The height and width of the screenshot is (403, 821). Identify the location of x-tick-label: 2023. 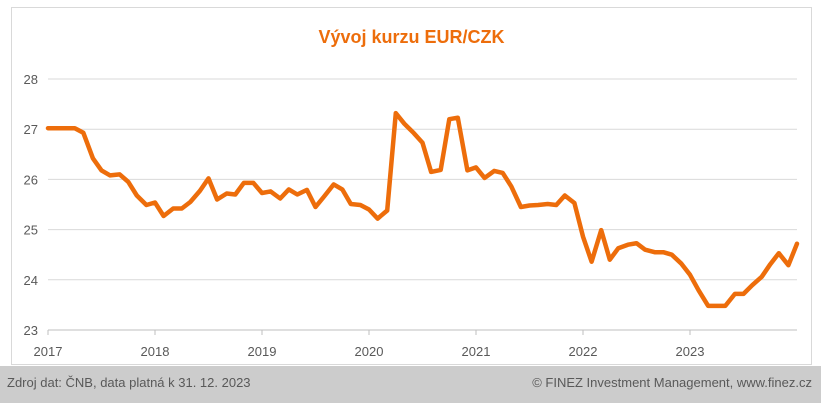
(690, 351).